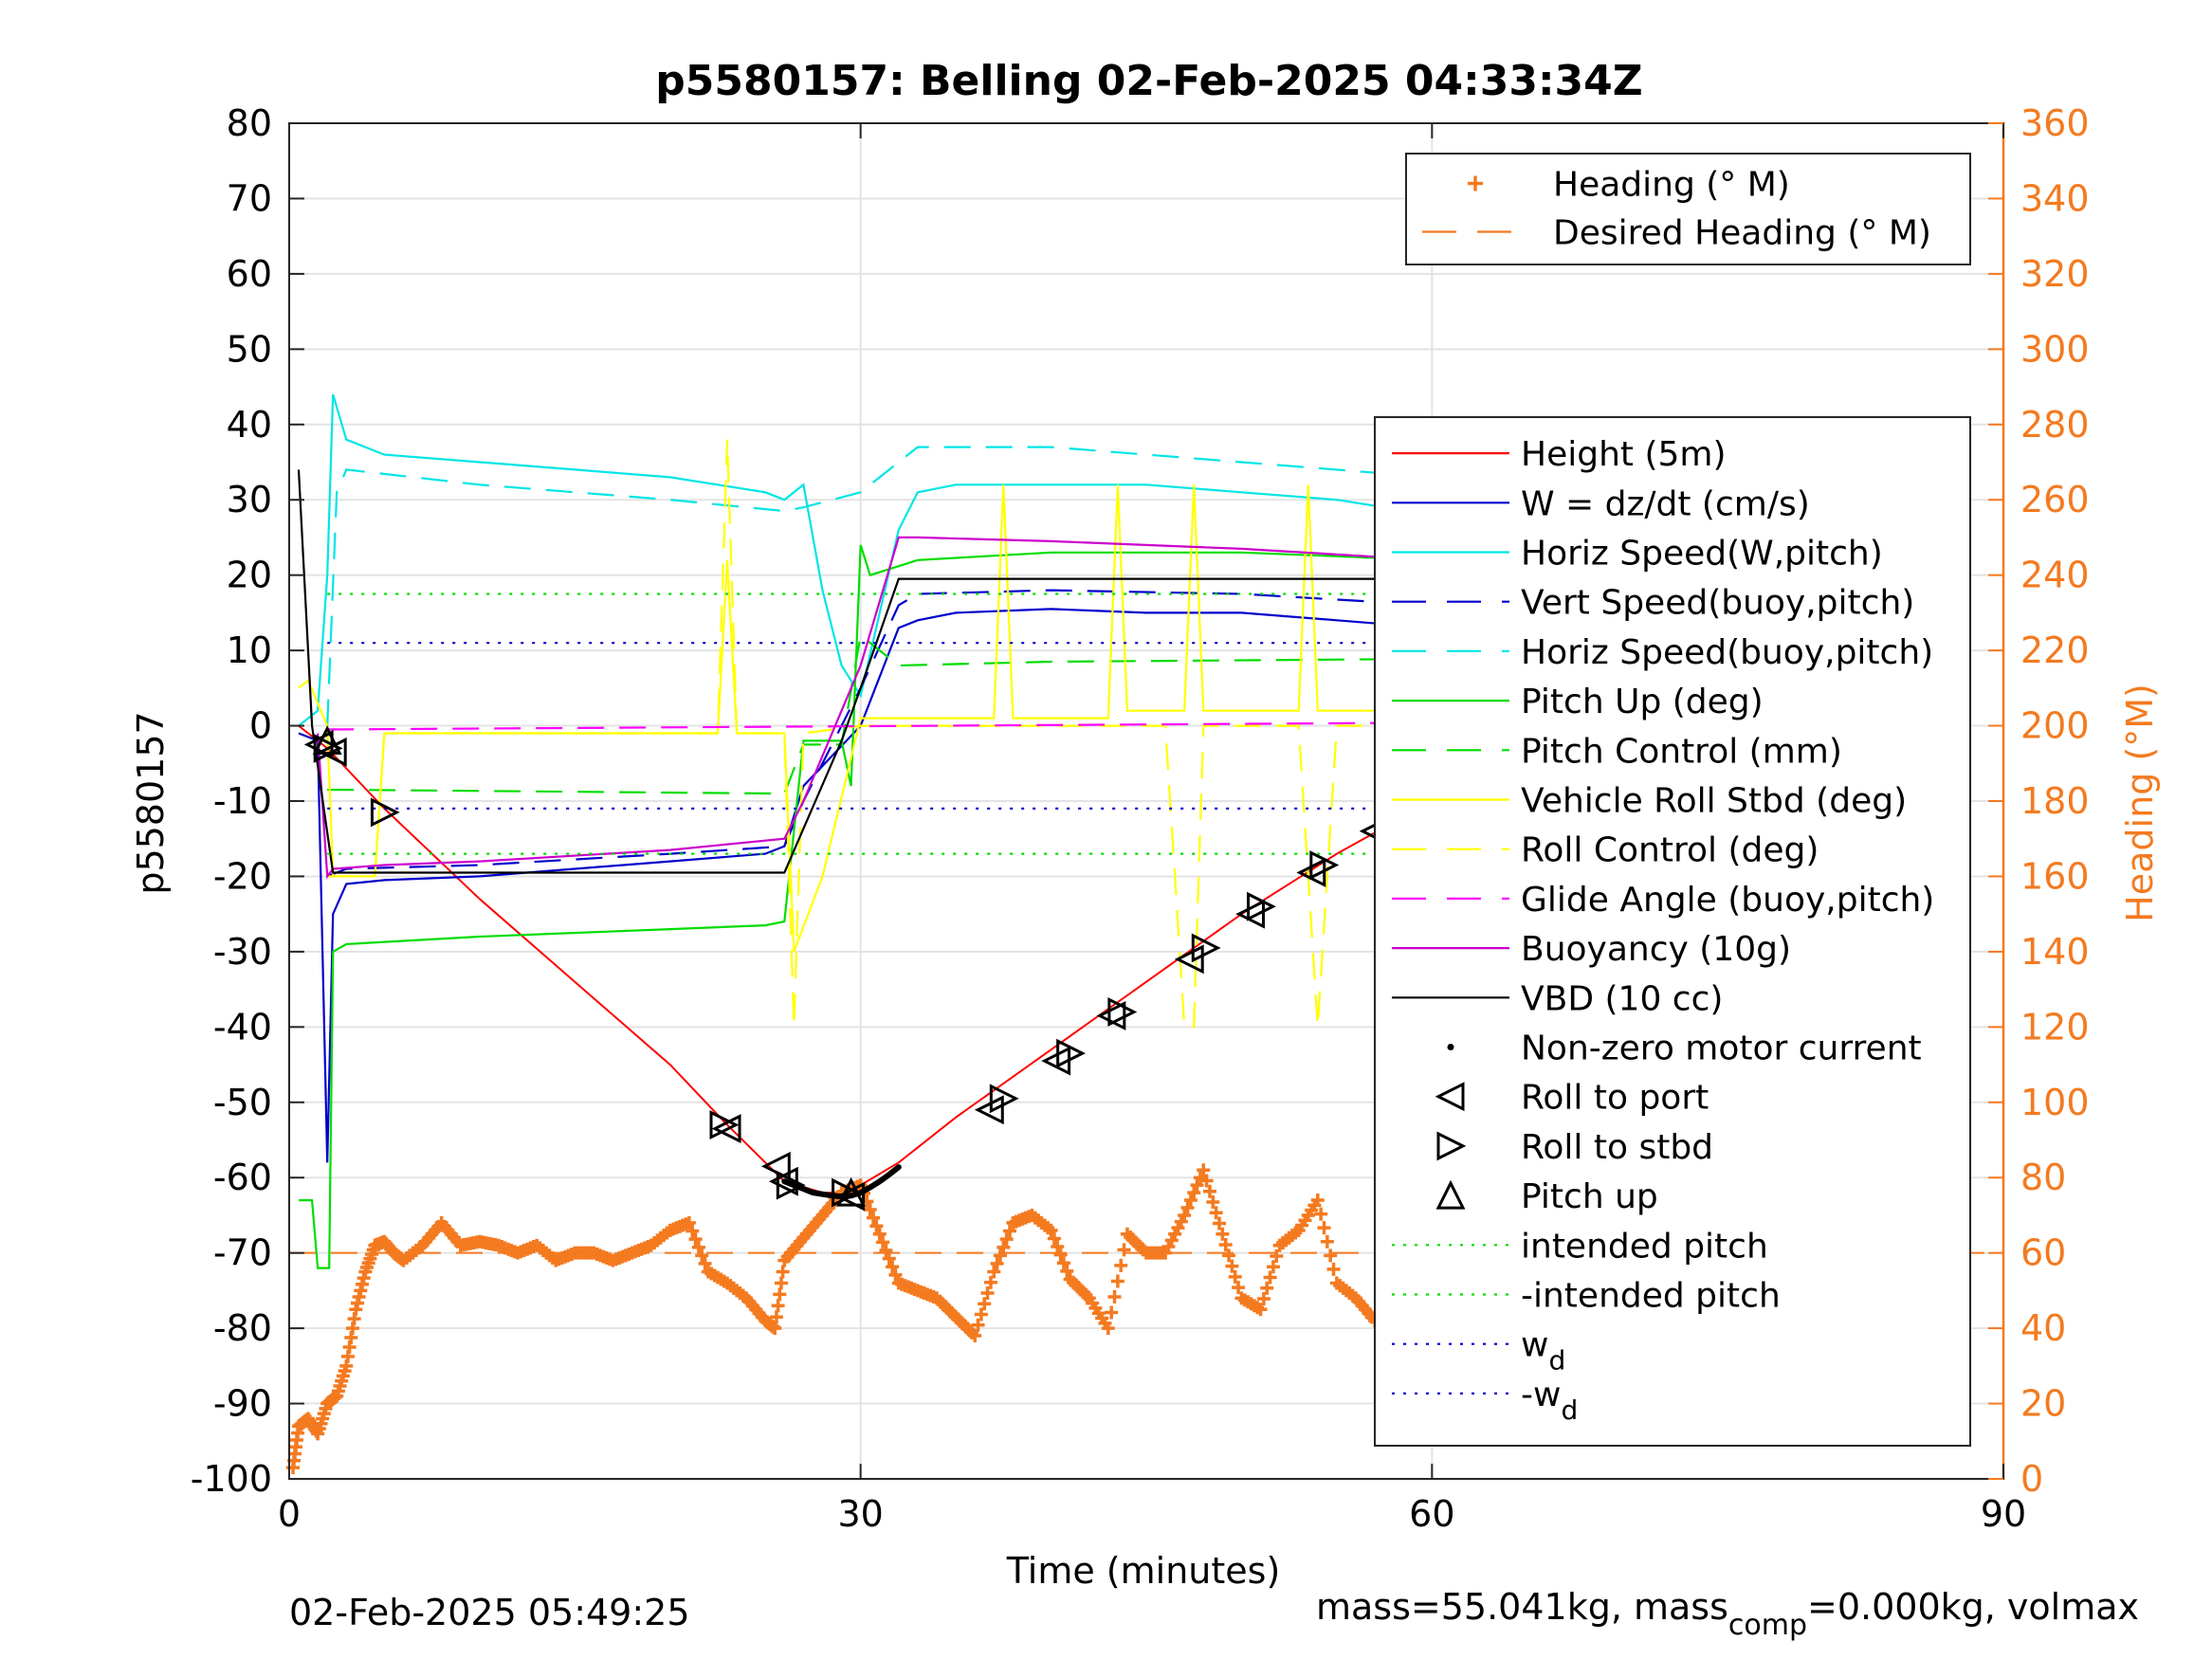 The width and height of the screenshot is (2212, 1659). I want to click on y-tick-label: -20, so click(242, 876).